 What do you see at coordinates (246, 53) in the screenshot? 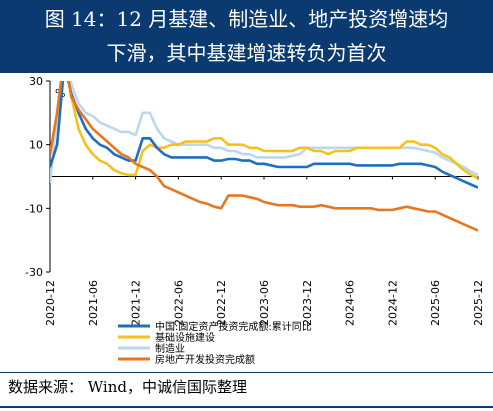
I see `chart-title-line-2: 下滑，其中基建增速转负为首次` at bounding box center [246, 53].